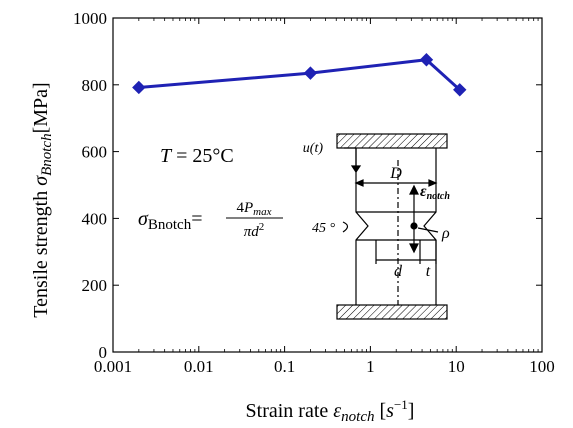 The height and width of the screenshot is (428, 573). Describe the element at coordinates (359, 183) in the screenshot. I see `diameter-arrow-left` at that location.